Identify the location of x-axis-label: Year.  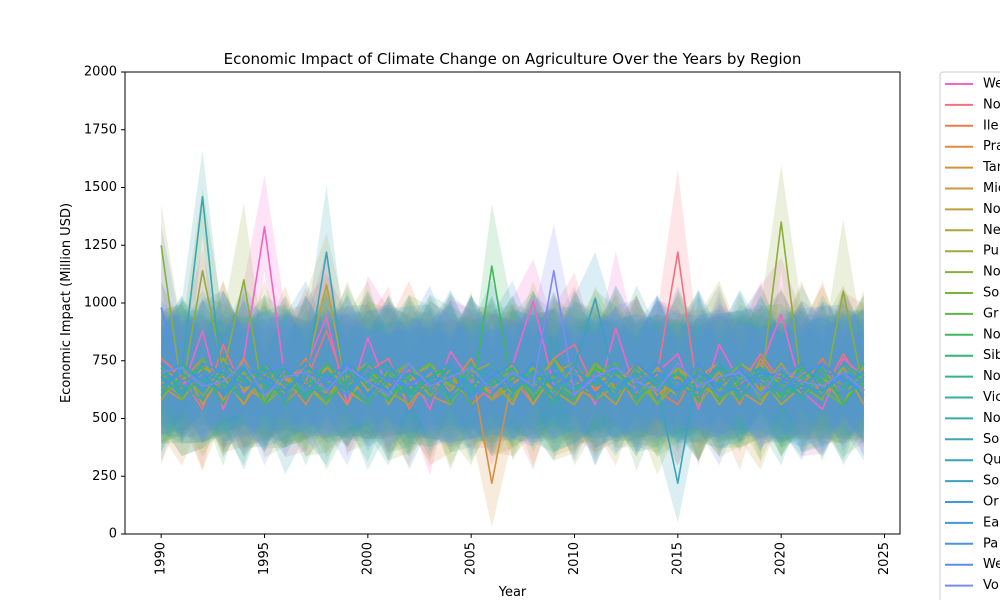
(512, 592).